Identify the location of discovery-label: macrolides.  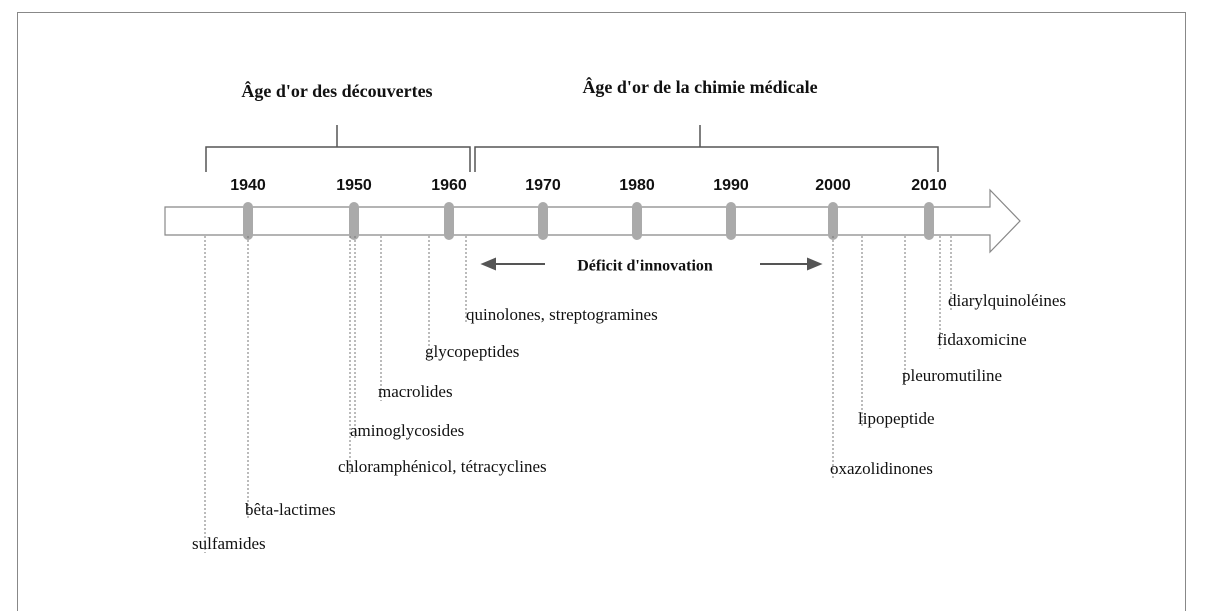
(415, 391).